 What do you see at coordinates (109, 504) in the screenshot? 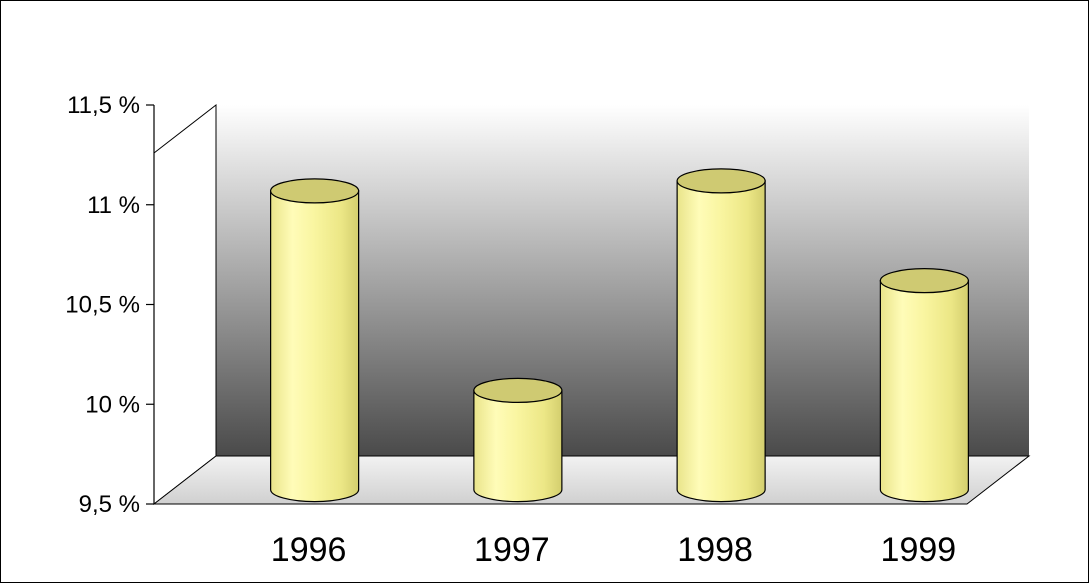
I see `y-tick-label: 9,5 %` at bounding box center [109, 504].